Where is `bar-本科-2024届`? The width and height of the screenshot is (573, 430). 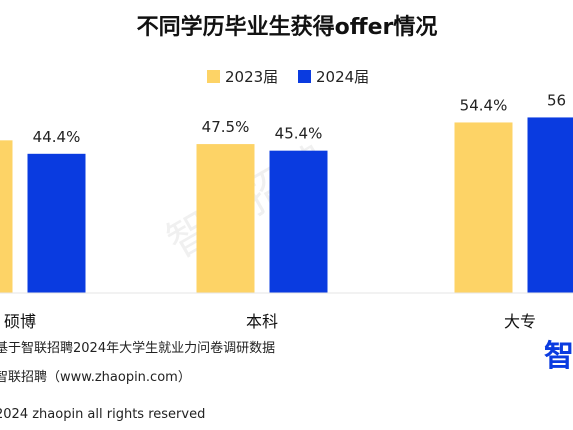 bar-本科-2024届 is located at coordinates (298, 221).